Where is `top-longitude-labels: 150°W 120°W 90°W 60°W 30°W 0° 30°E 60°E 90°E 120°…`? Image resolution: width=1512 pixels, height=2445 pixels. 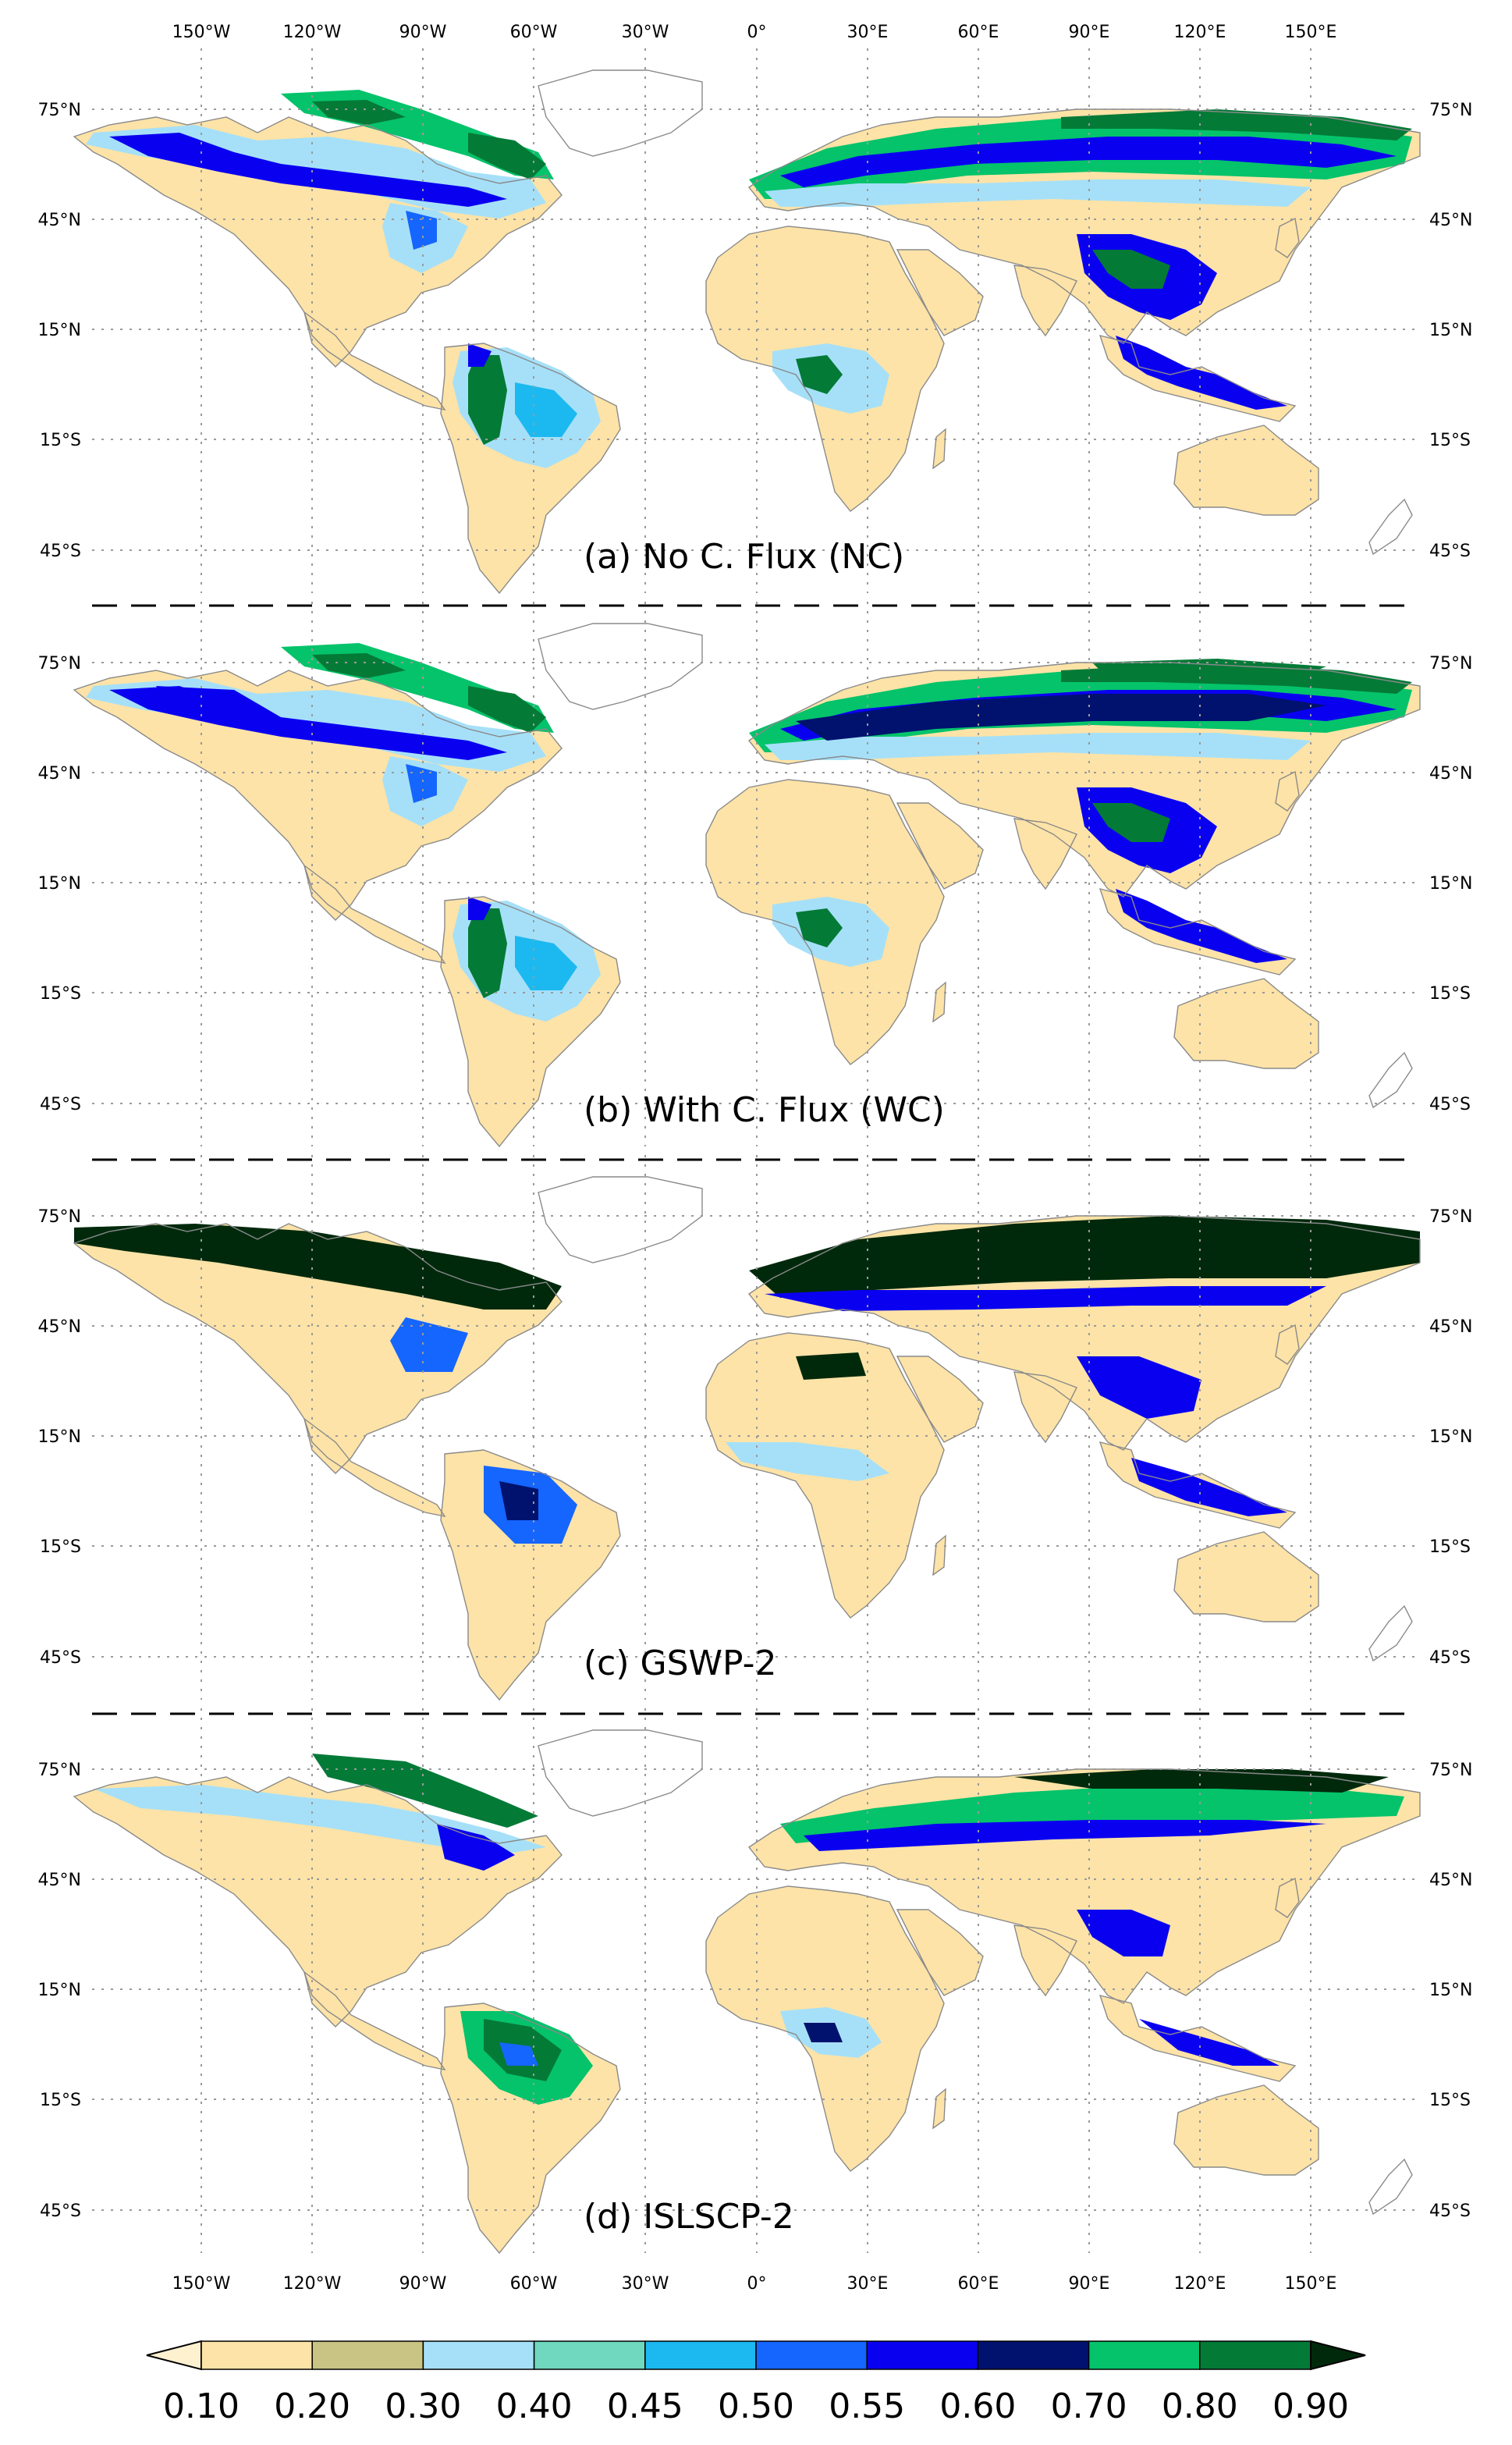
top-longitude-labels: 150°W 120°W 90°W 60°W 30°W 0° 30°E 60°E 90°E 120°… is located at coordinates (755, 32).